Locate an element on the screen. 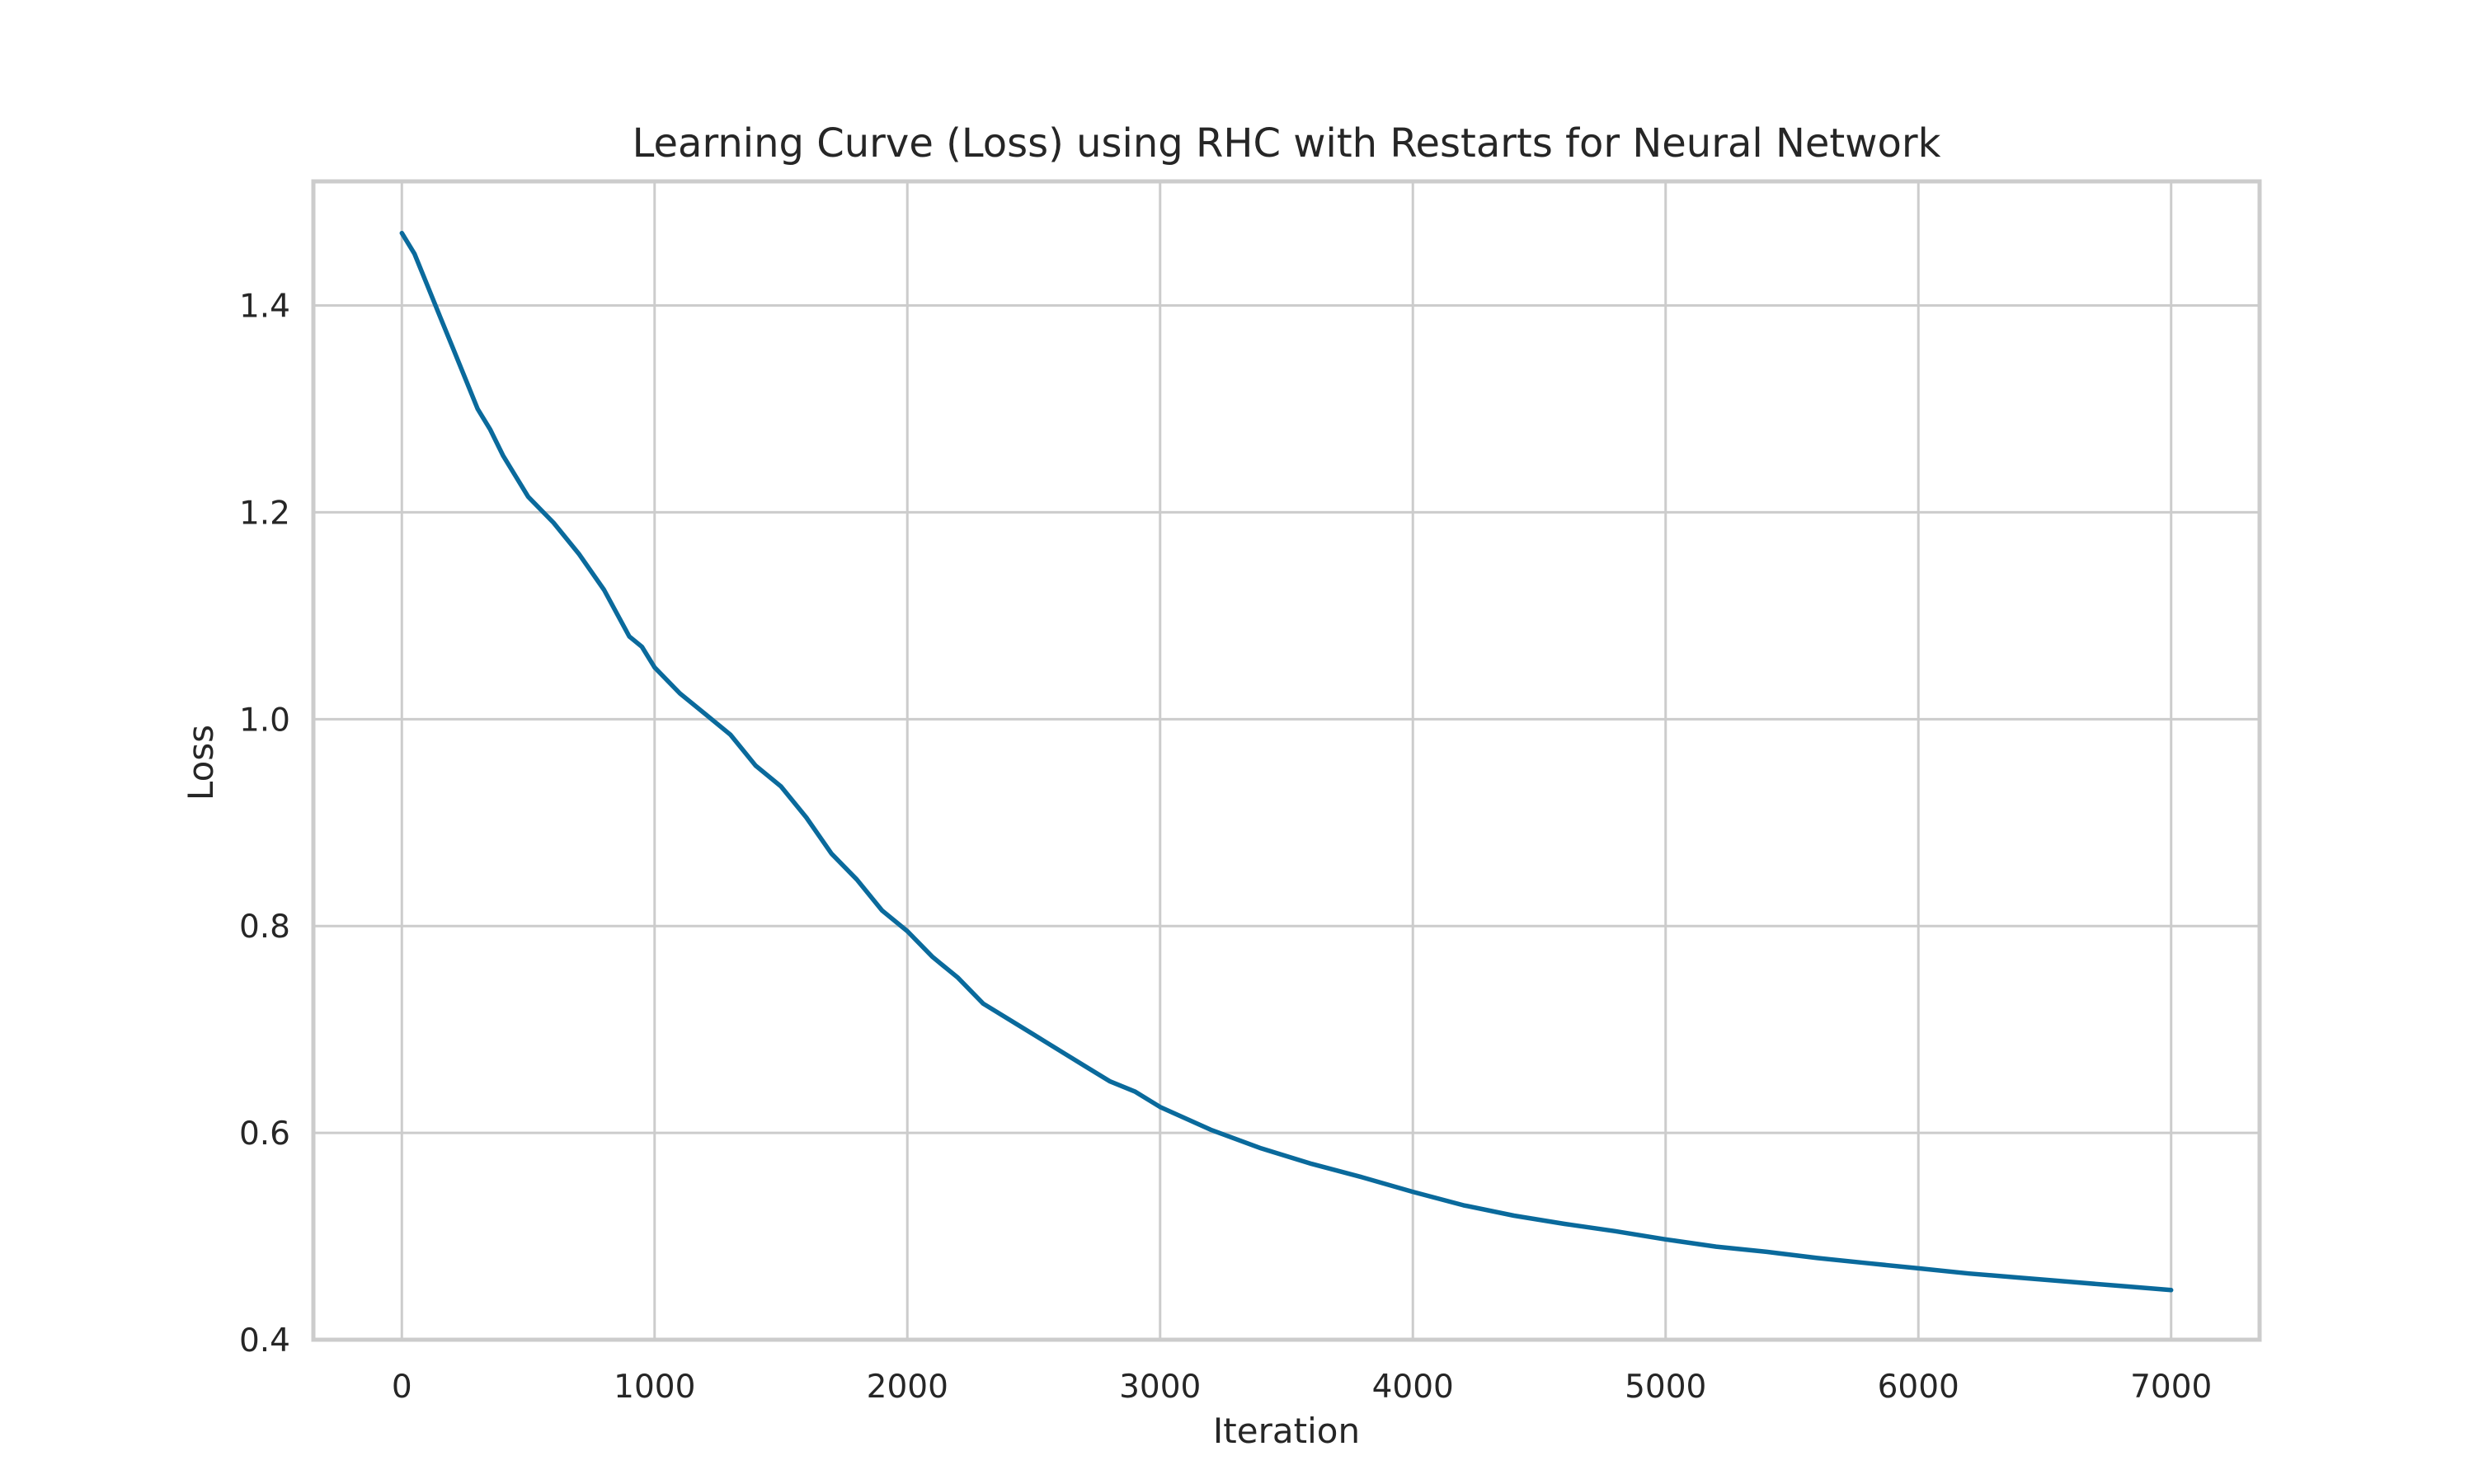  y-tick-label: 0.6 is located at coordinates (264, 1134).